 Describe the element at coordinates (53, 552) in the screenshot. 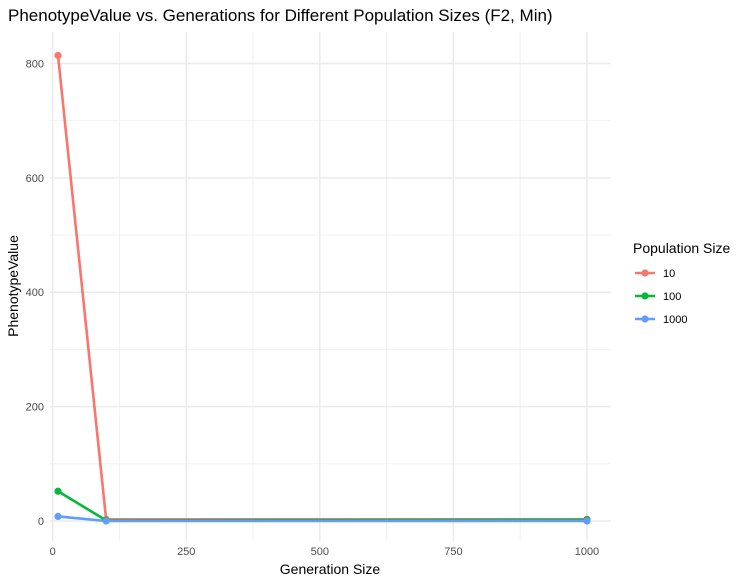

I see `x-tick-label: 0` at that location.